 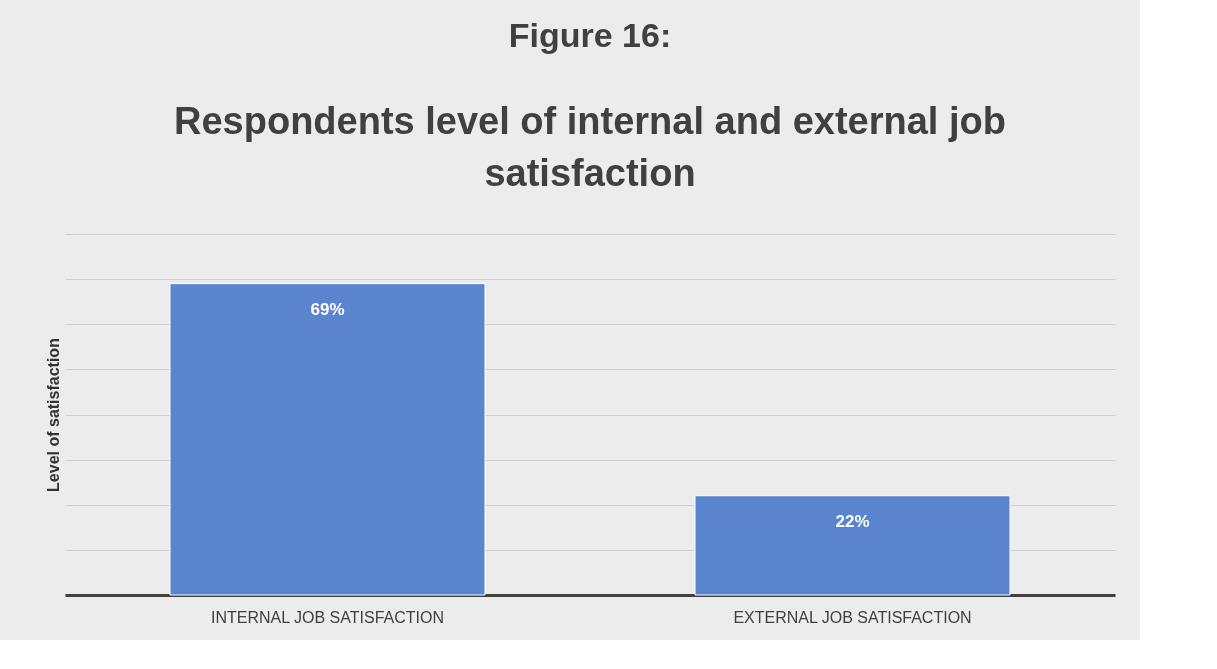 I want to click on x-tick-label: INTERNAL JOB SATISFACTION, so click(x=327, y=617).